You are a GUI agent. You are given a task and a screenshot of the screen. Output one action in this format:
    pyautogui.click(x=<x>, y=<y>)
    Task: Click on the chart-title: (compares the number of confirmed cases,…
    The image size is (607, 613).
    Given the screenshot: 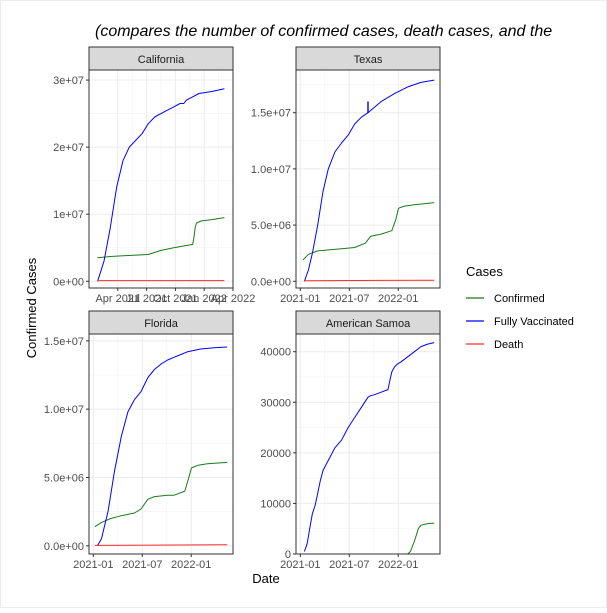 What is the action you would take?
    pyautogui.click(x=323, y=31)
    